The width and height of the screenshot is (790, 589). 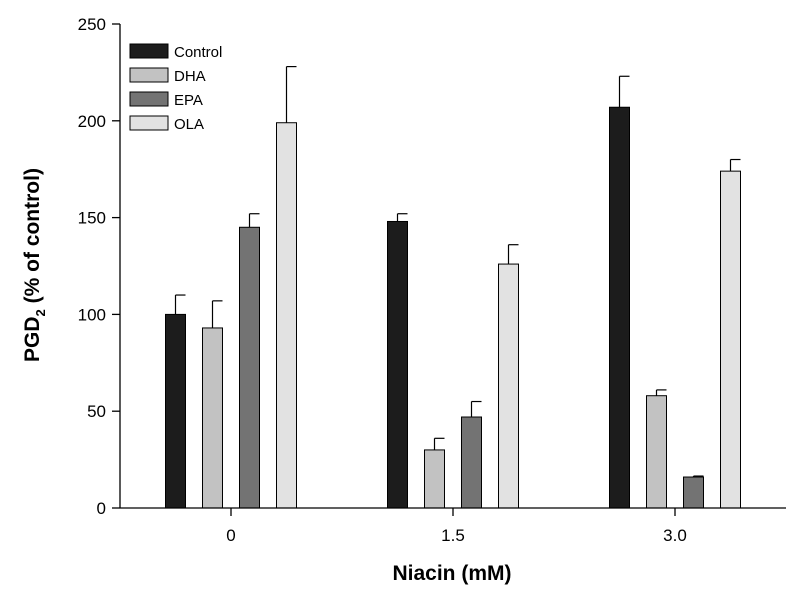 I want to click on x-tick-label: 1.5, so click(x=453, y=535).